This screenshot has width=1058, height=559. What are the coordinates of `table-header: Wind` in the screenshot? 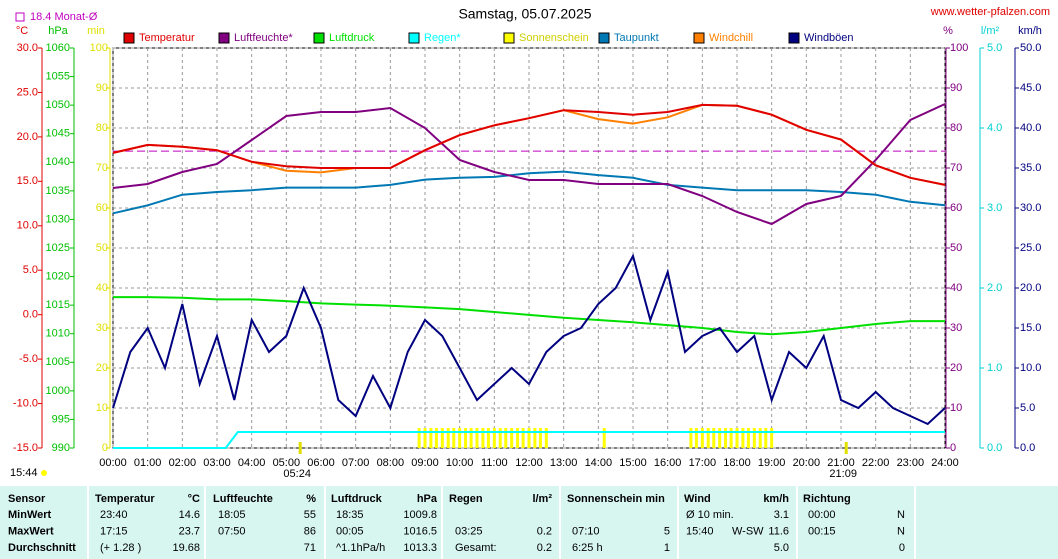 It's located at (697, 499).